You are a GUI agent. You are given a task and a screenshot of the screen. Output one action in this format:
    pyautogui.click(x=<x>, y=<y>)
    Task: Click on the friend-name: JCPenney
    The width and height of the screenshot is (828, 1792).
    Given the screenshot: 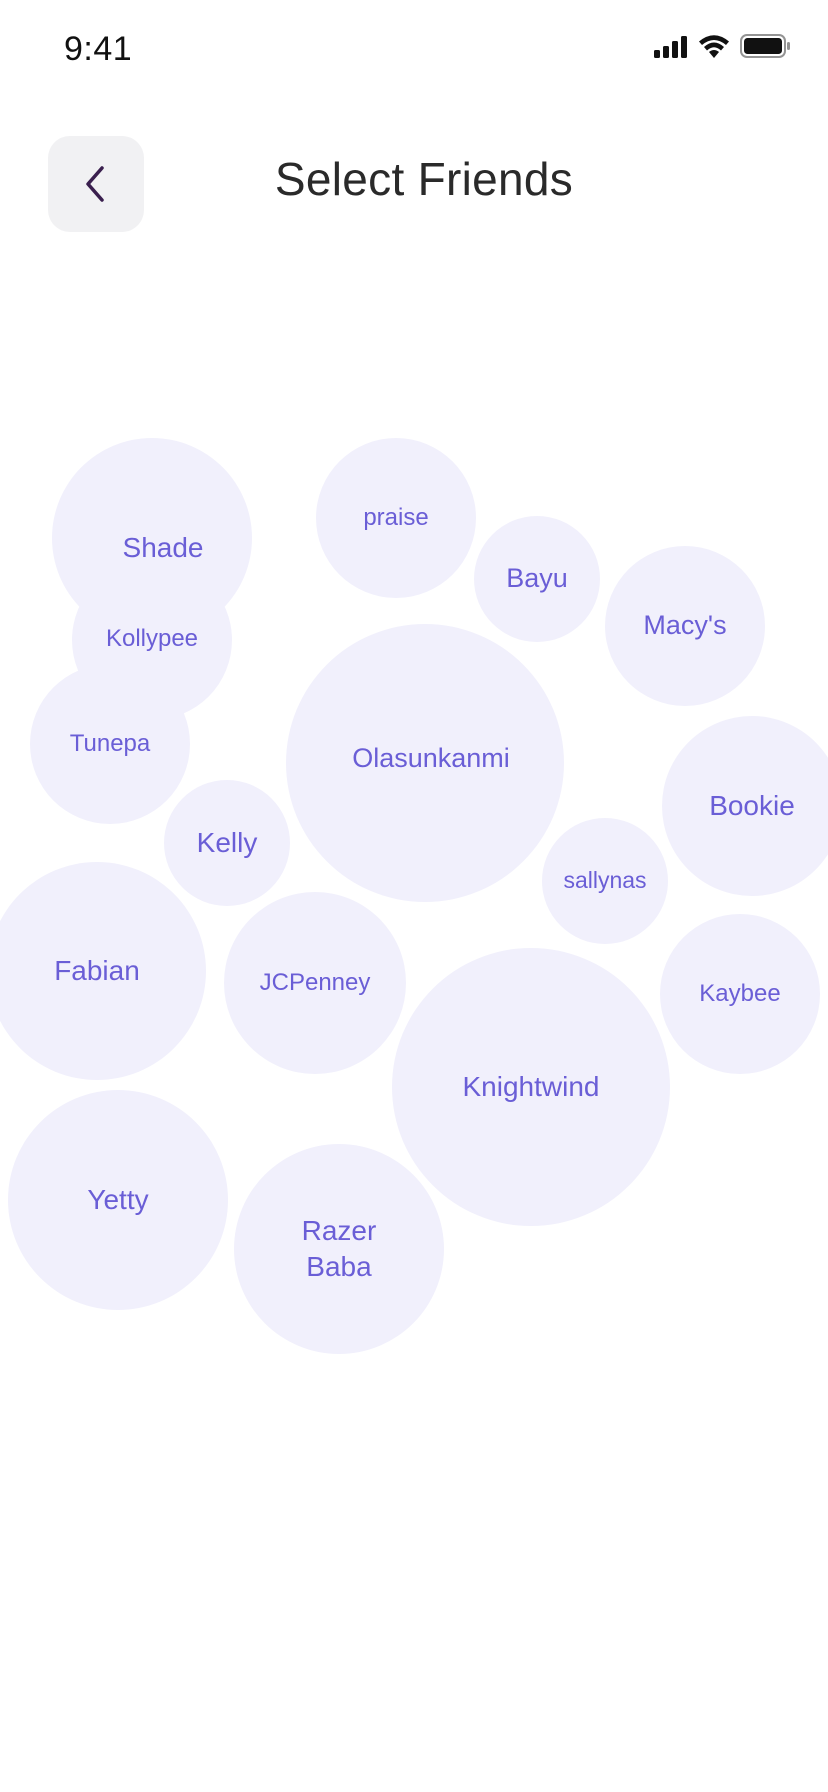 What is the action you would take?
    pyautogui.click(x=315, y=983)
    